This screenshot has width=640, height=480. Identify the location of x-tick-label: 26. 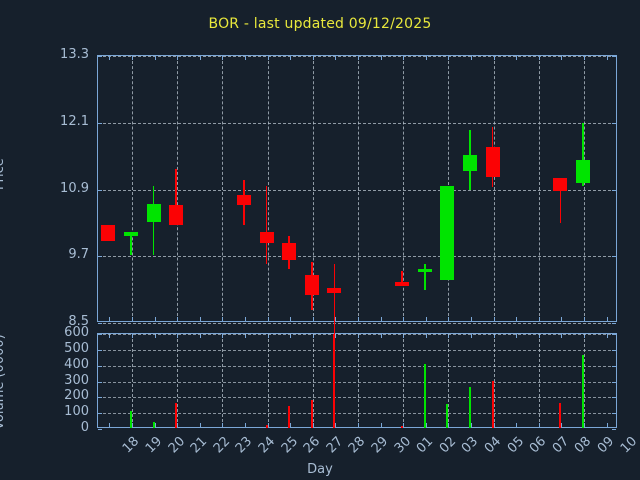
(312, 445).